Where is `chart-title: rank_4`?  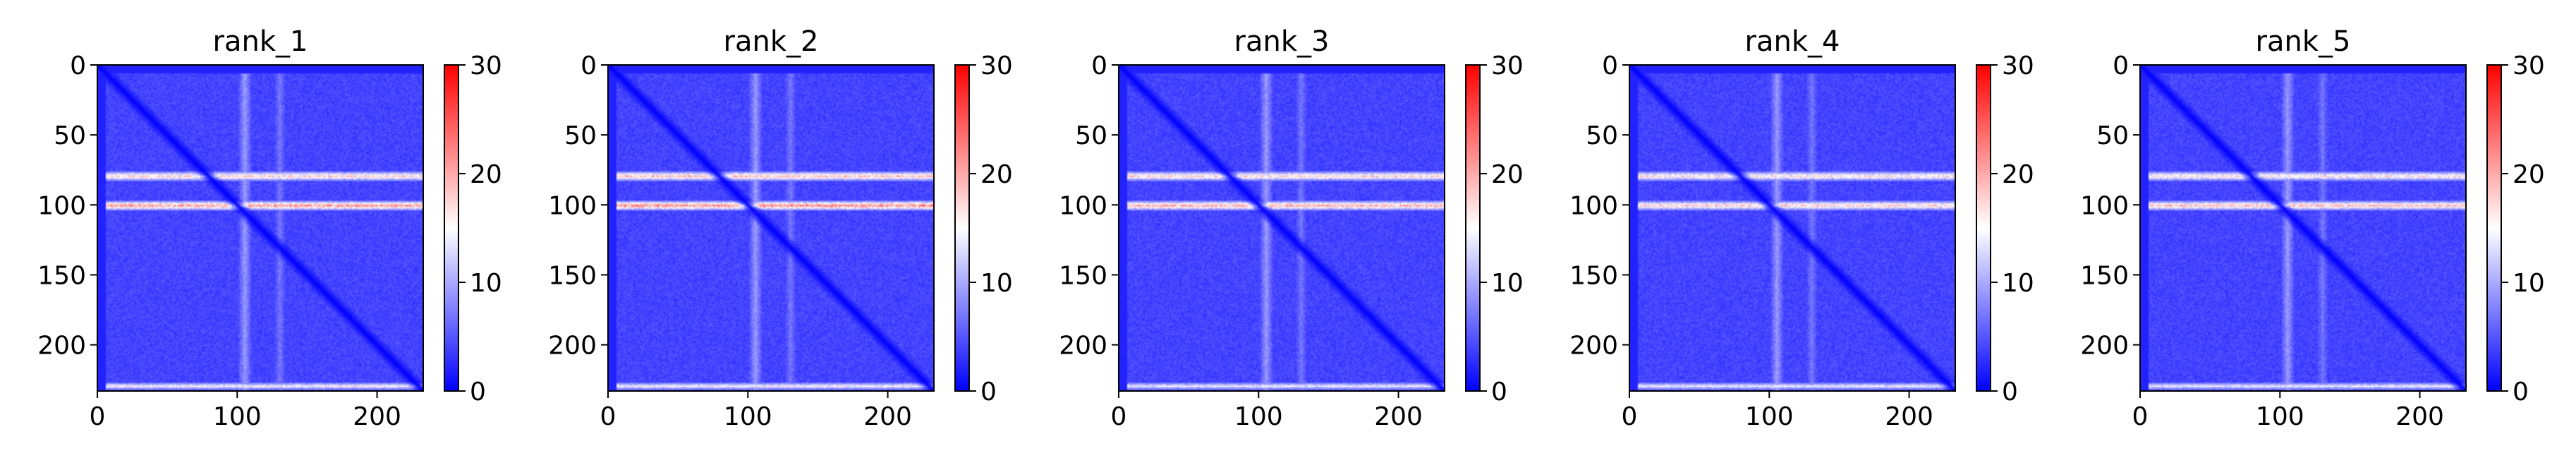 chart-title: rank_4 is located at coordinates (1792, 41).